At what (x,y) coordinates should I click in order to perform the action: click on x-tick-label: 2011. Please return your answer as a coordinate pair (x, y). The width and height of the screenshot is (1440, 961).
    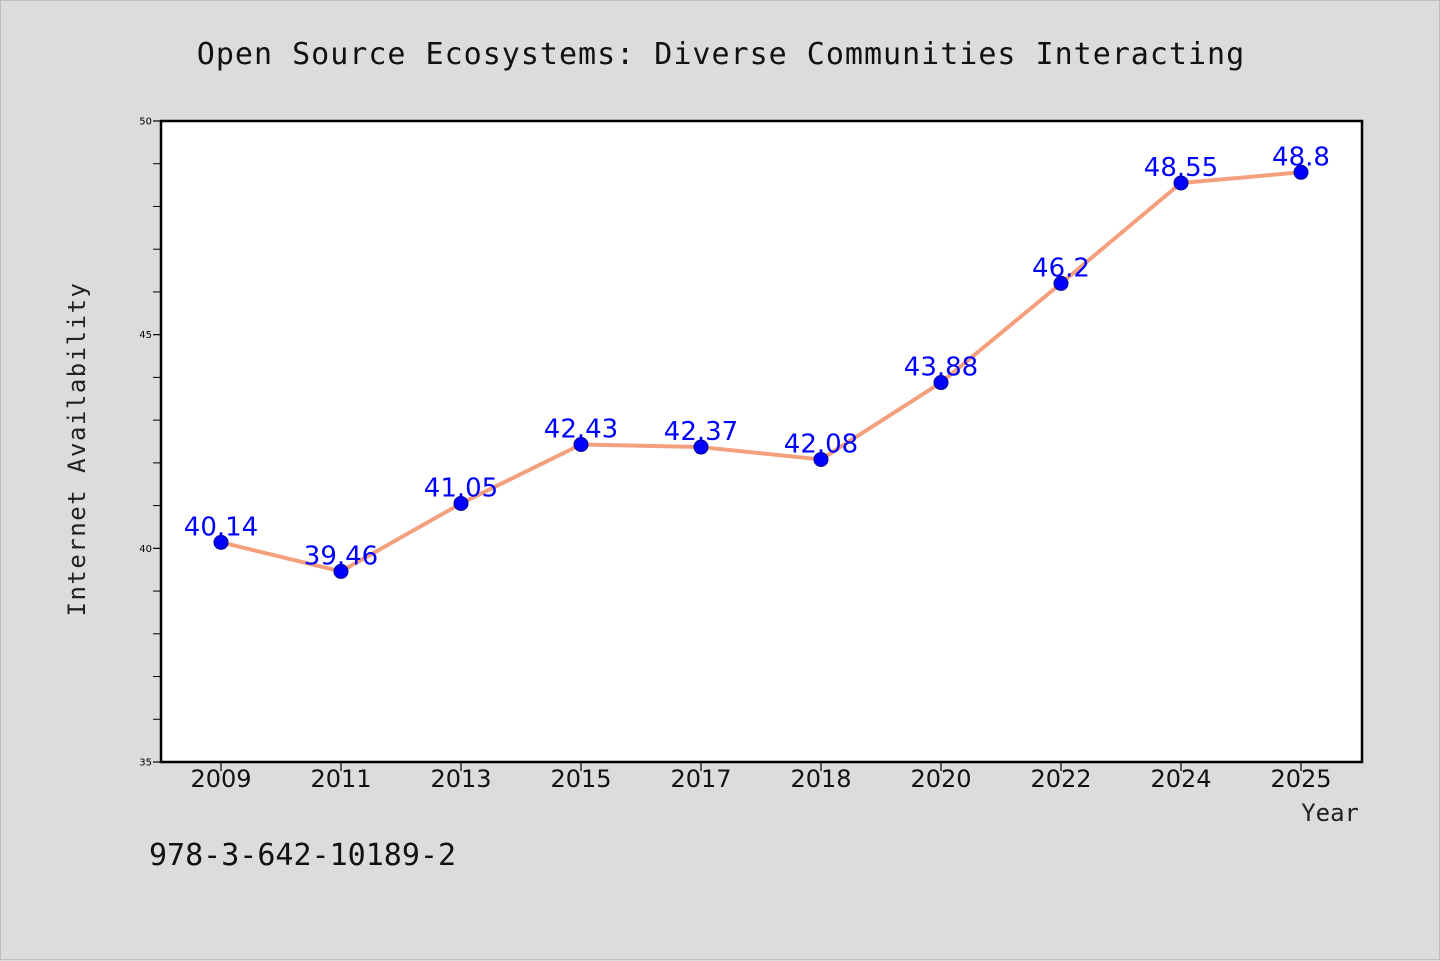
    Looking at the image, I should click on (340, 779).